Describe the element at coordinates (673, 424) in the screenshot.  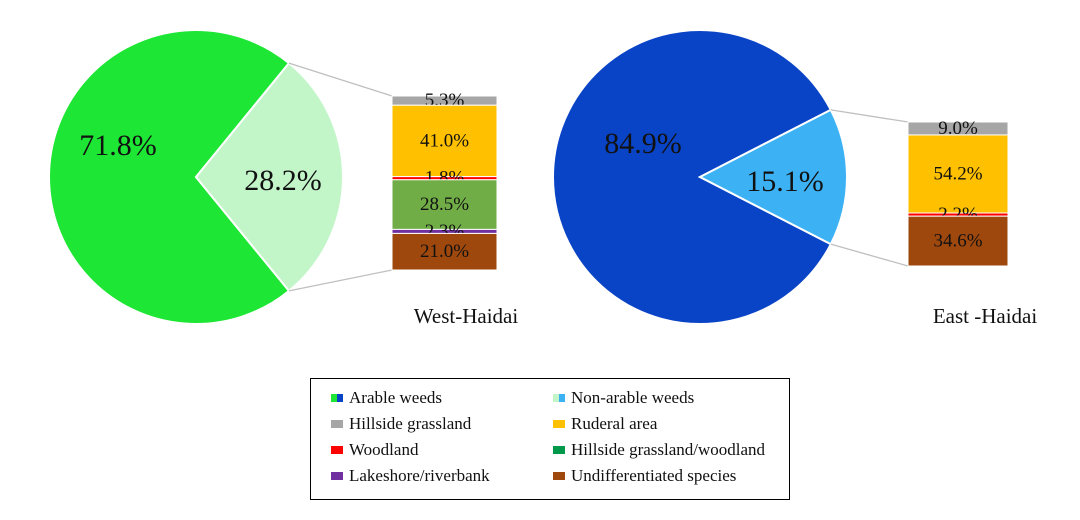
I see `legend-item-3: Ruderal area` at that location.